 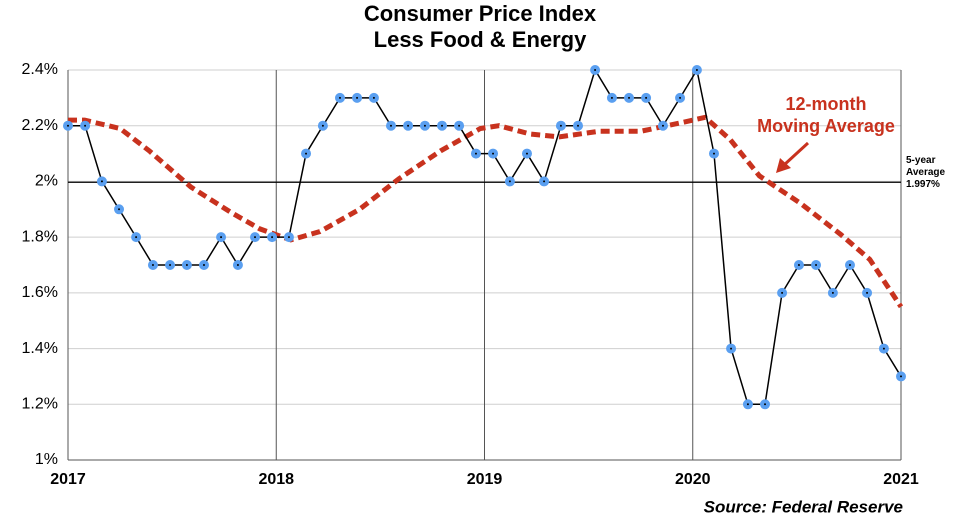 I want to click on y-tick-label: 1.2%, so click(x=40, y=404).